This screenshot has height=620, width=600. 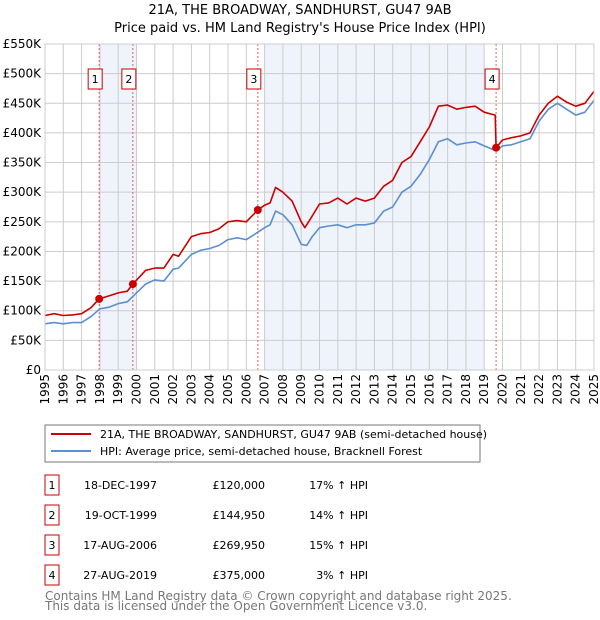 What do you see at coordinates (356, 389) in the screenshot?
I see `x-tick-label: 2012` at bounding box center [356, 389].